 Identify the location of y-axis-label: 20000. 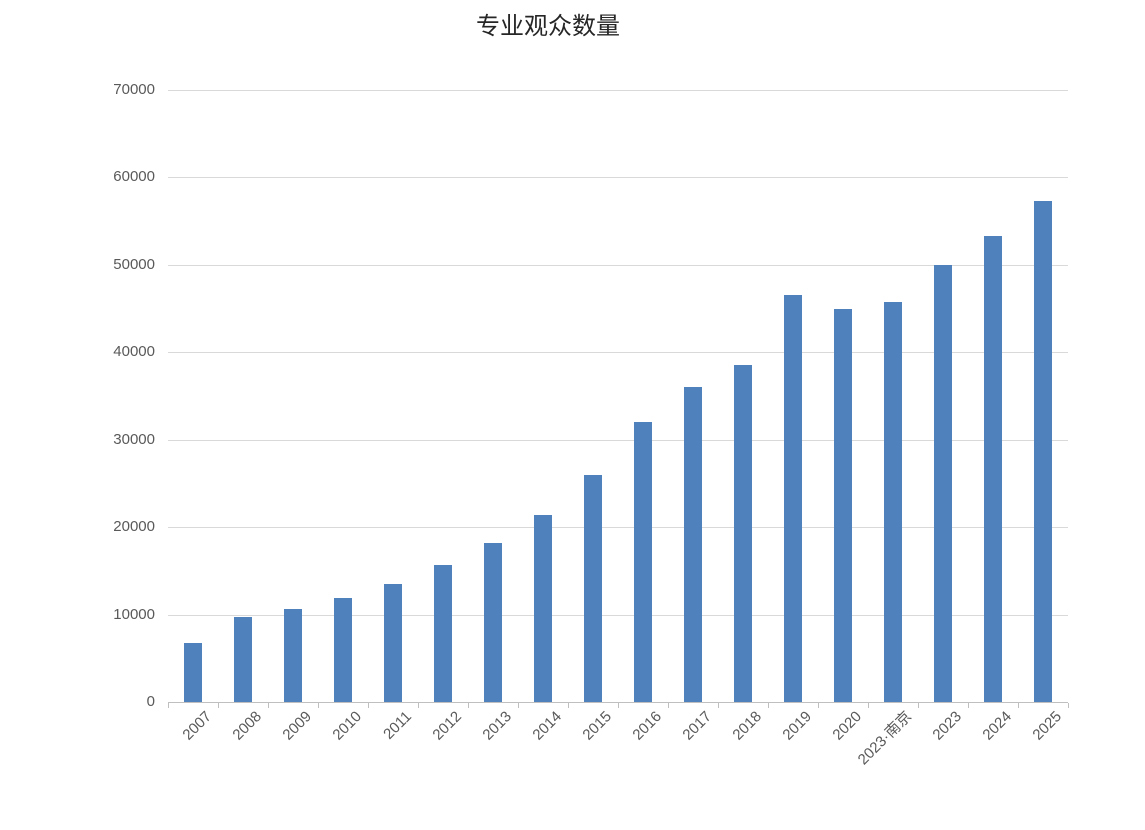
(134, 527).